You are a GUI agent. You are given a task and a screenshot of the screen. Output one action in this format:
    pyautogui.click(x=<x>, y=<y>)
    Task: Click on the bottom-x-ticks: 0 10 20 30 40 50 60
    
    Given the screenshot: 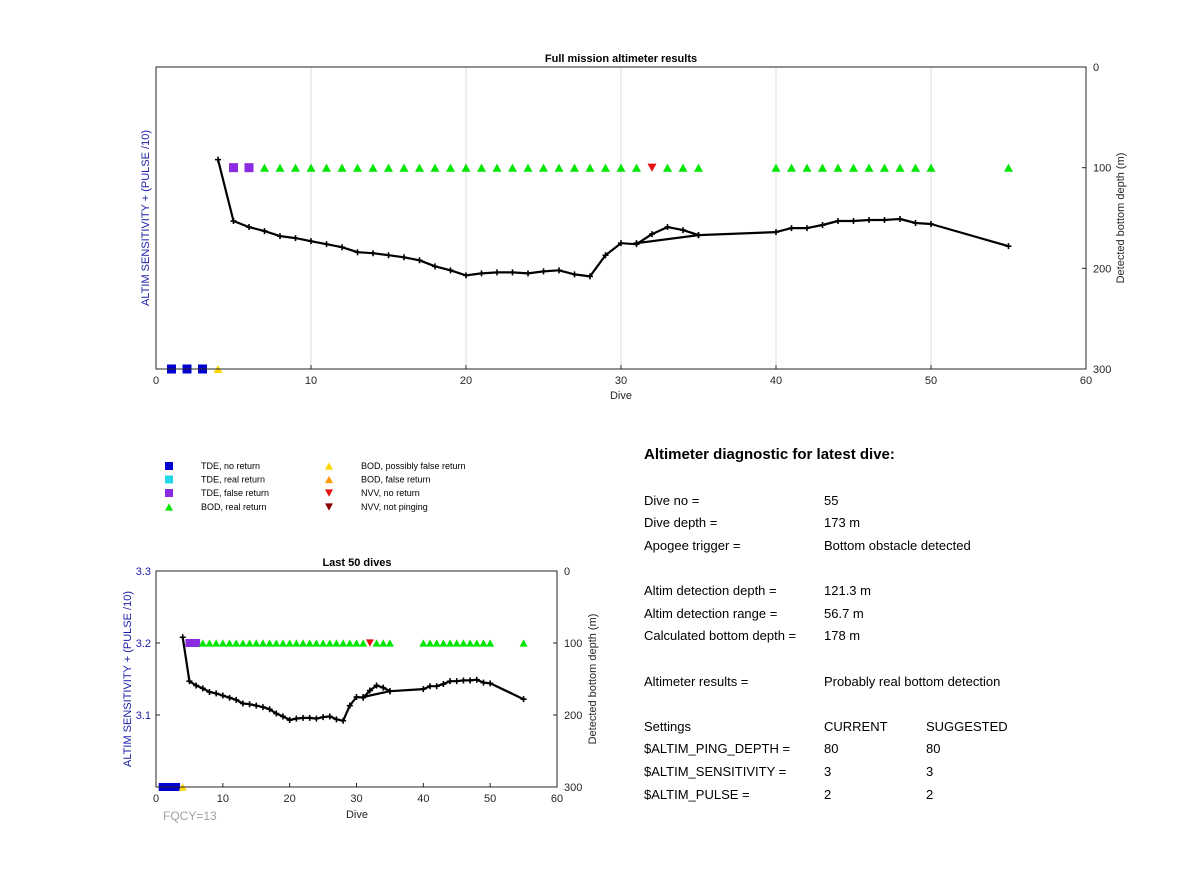 What is the action you would take?
    pyautogui.click(x=358, y=794)
    